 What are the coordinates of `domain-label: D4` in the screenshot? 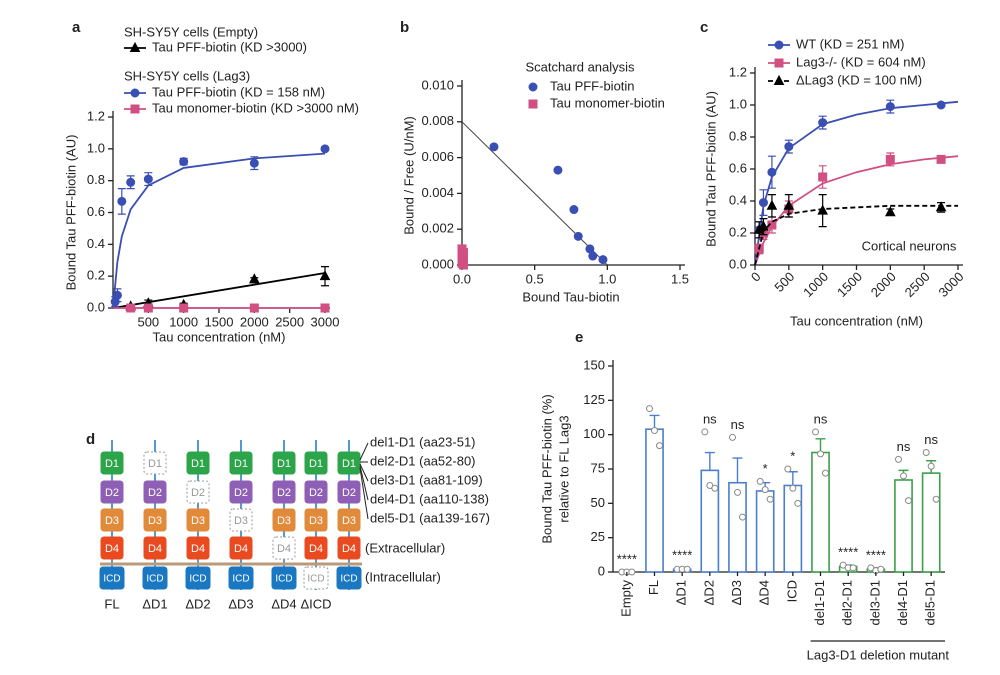 It's located at (284, 549).